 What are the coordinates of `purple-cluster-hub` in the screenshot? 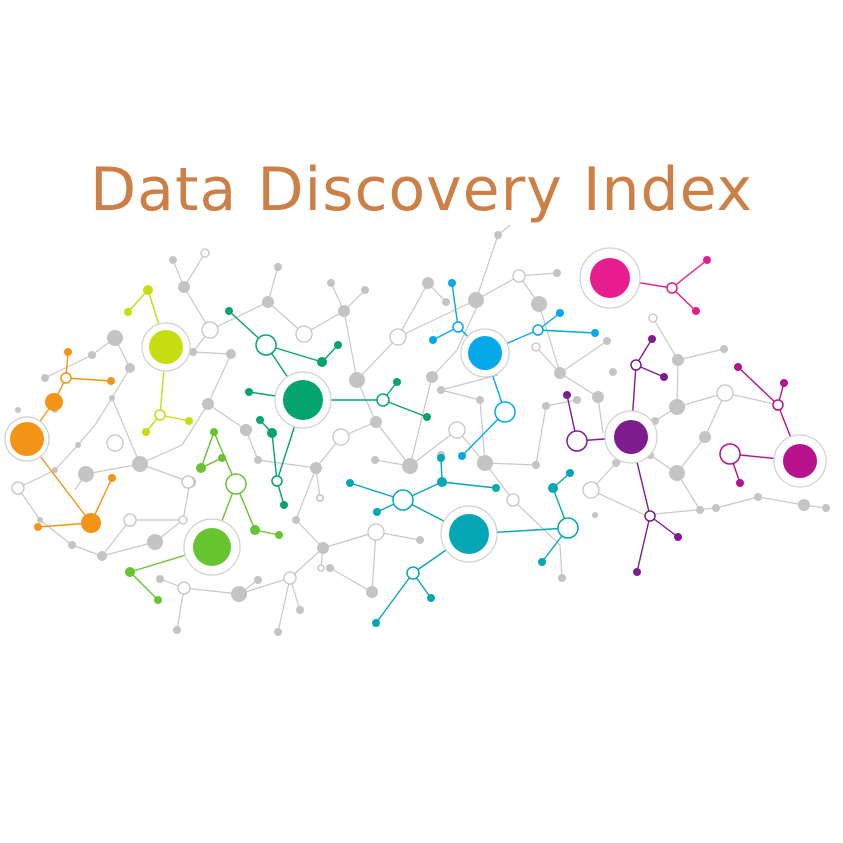 It's located at (631, 437).